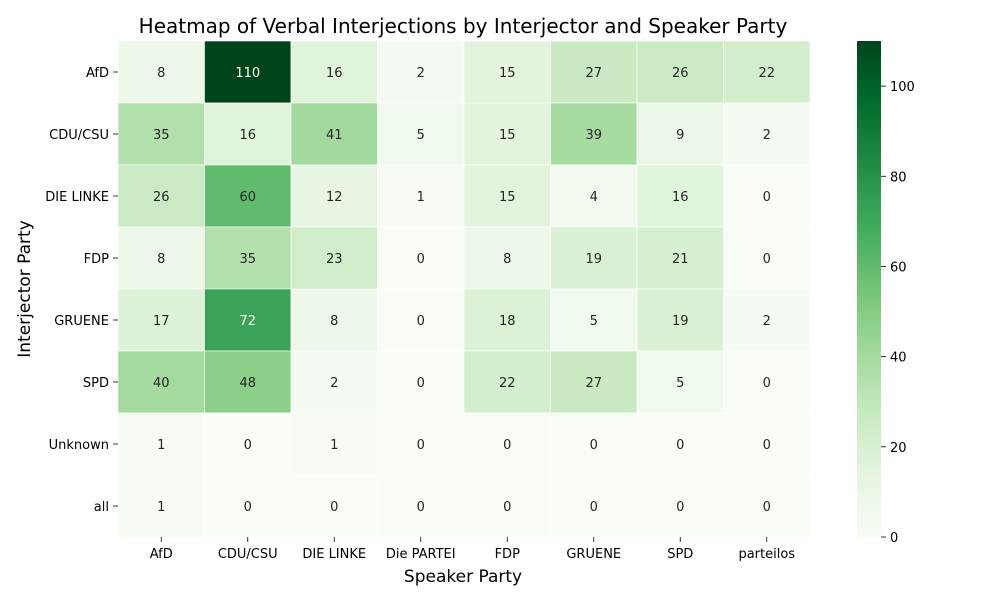 The width and height of the screenshot is (1000, 604). Describe the element at coordinates (507, 135) in the screenshot. I see `cell-value-label: 15` at that location.